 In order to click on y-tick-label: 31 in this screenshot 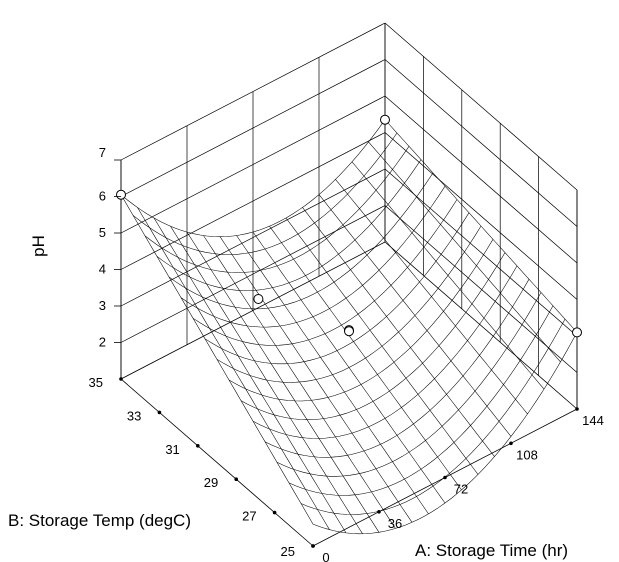, I will do `click(172, 449)`.